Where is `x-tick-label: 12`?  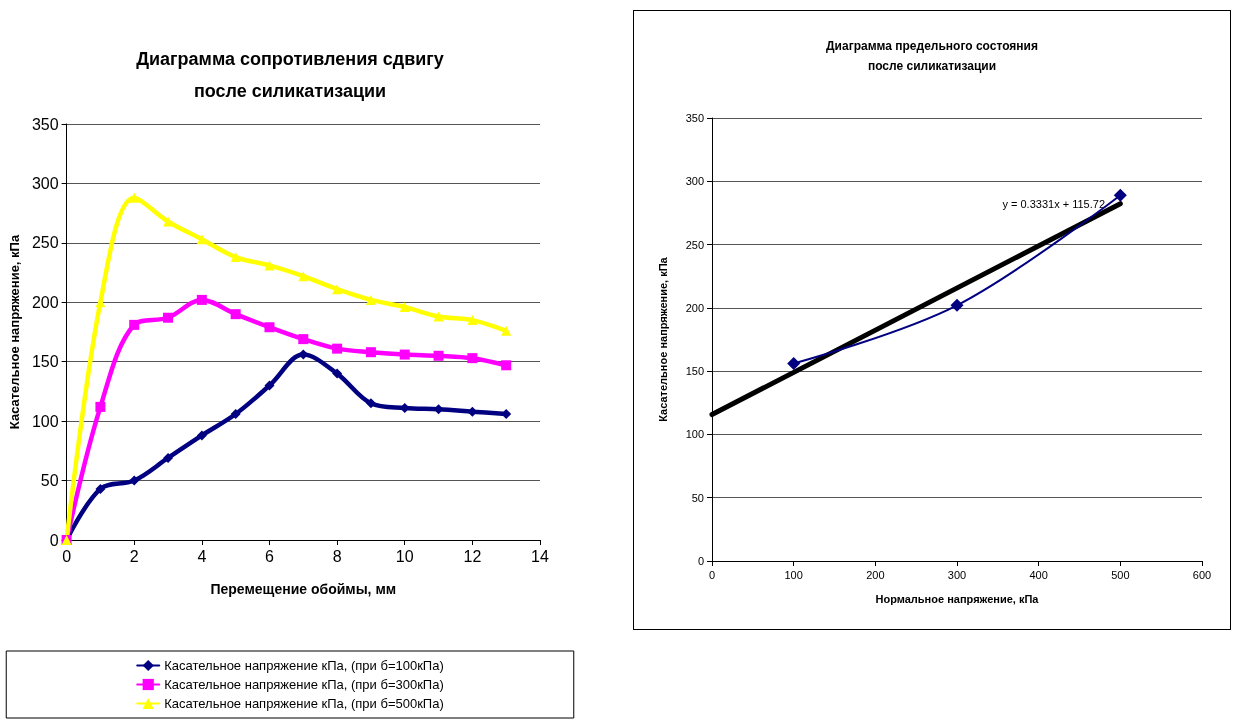
x-tick-label: 12 is located at coordinates (472, 556).